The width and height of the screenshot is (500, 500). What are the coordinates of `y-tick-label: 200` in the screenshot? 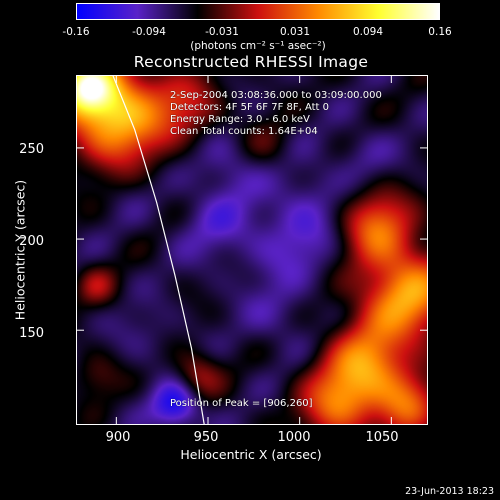 It's located at (31, 241).